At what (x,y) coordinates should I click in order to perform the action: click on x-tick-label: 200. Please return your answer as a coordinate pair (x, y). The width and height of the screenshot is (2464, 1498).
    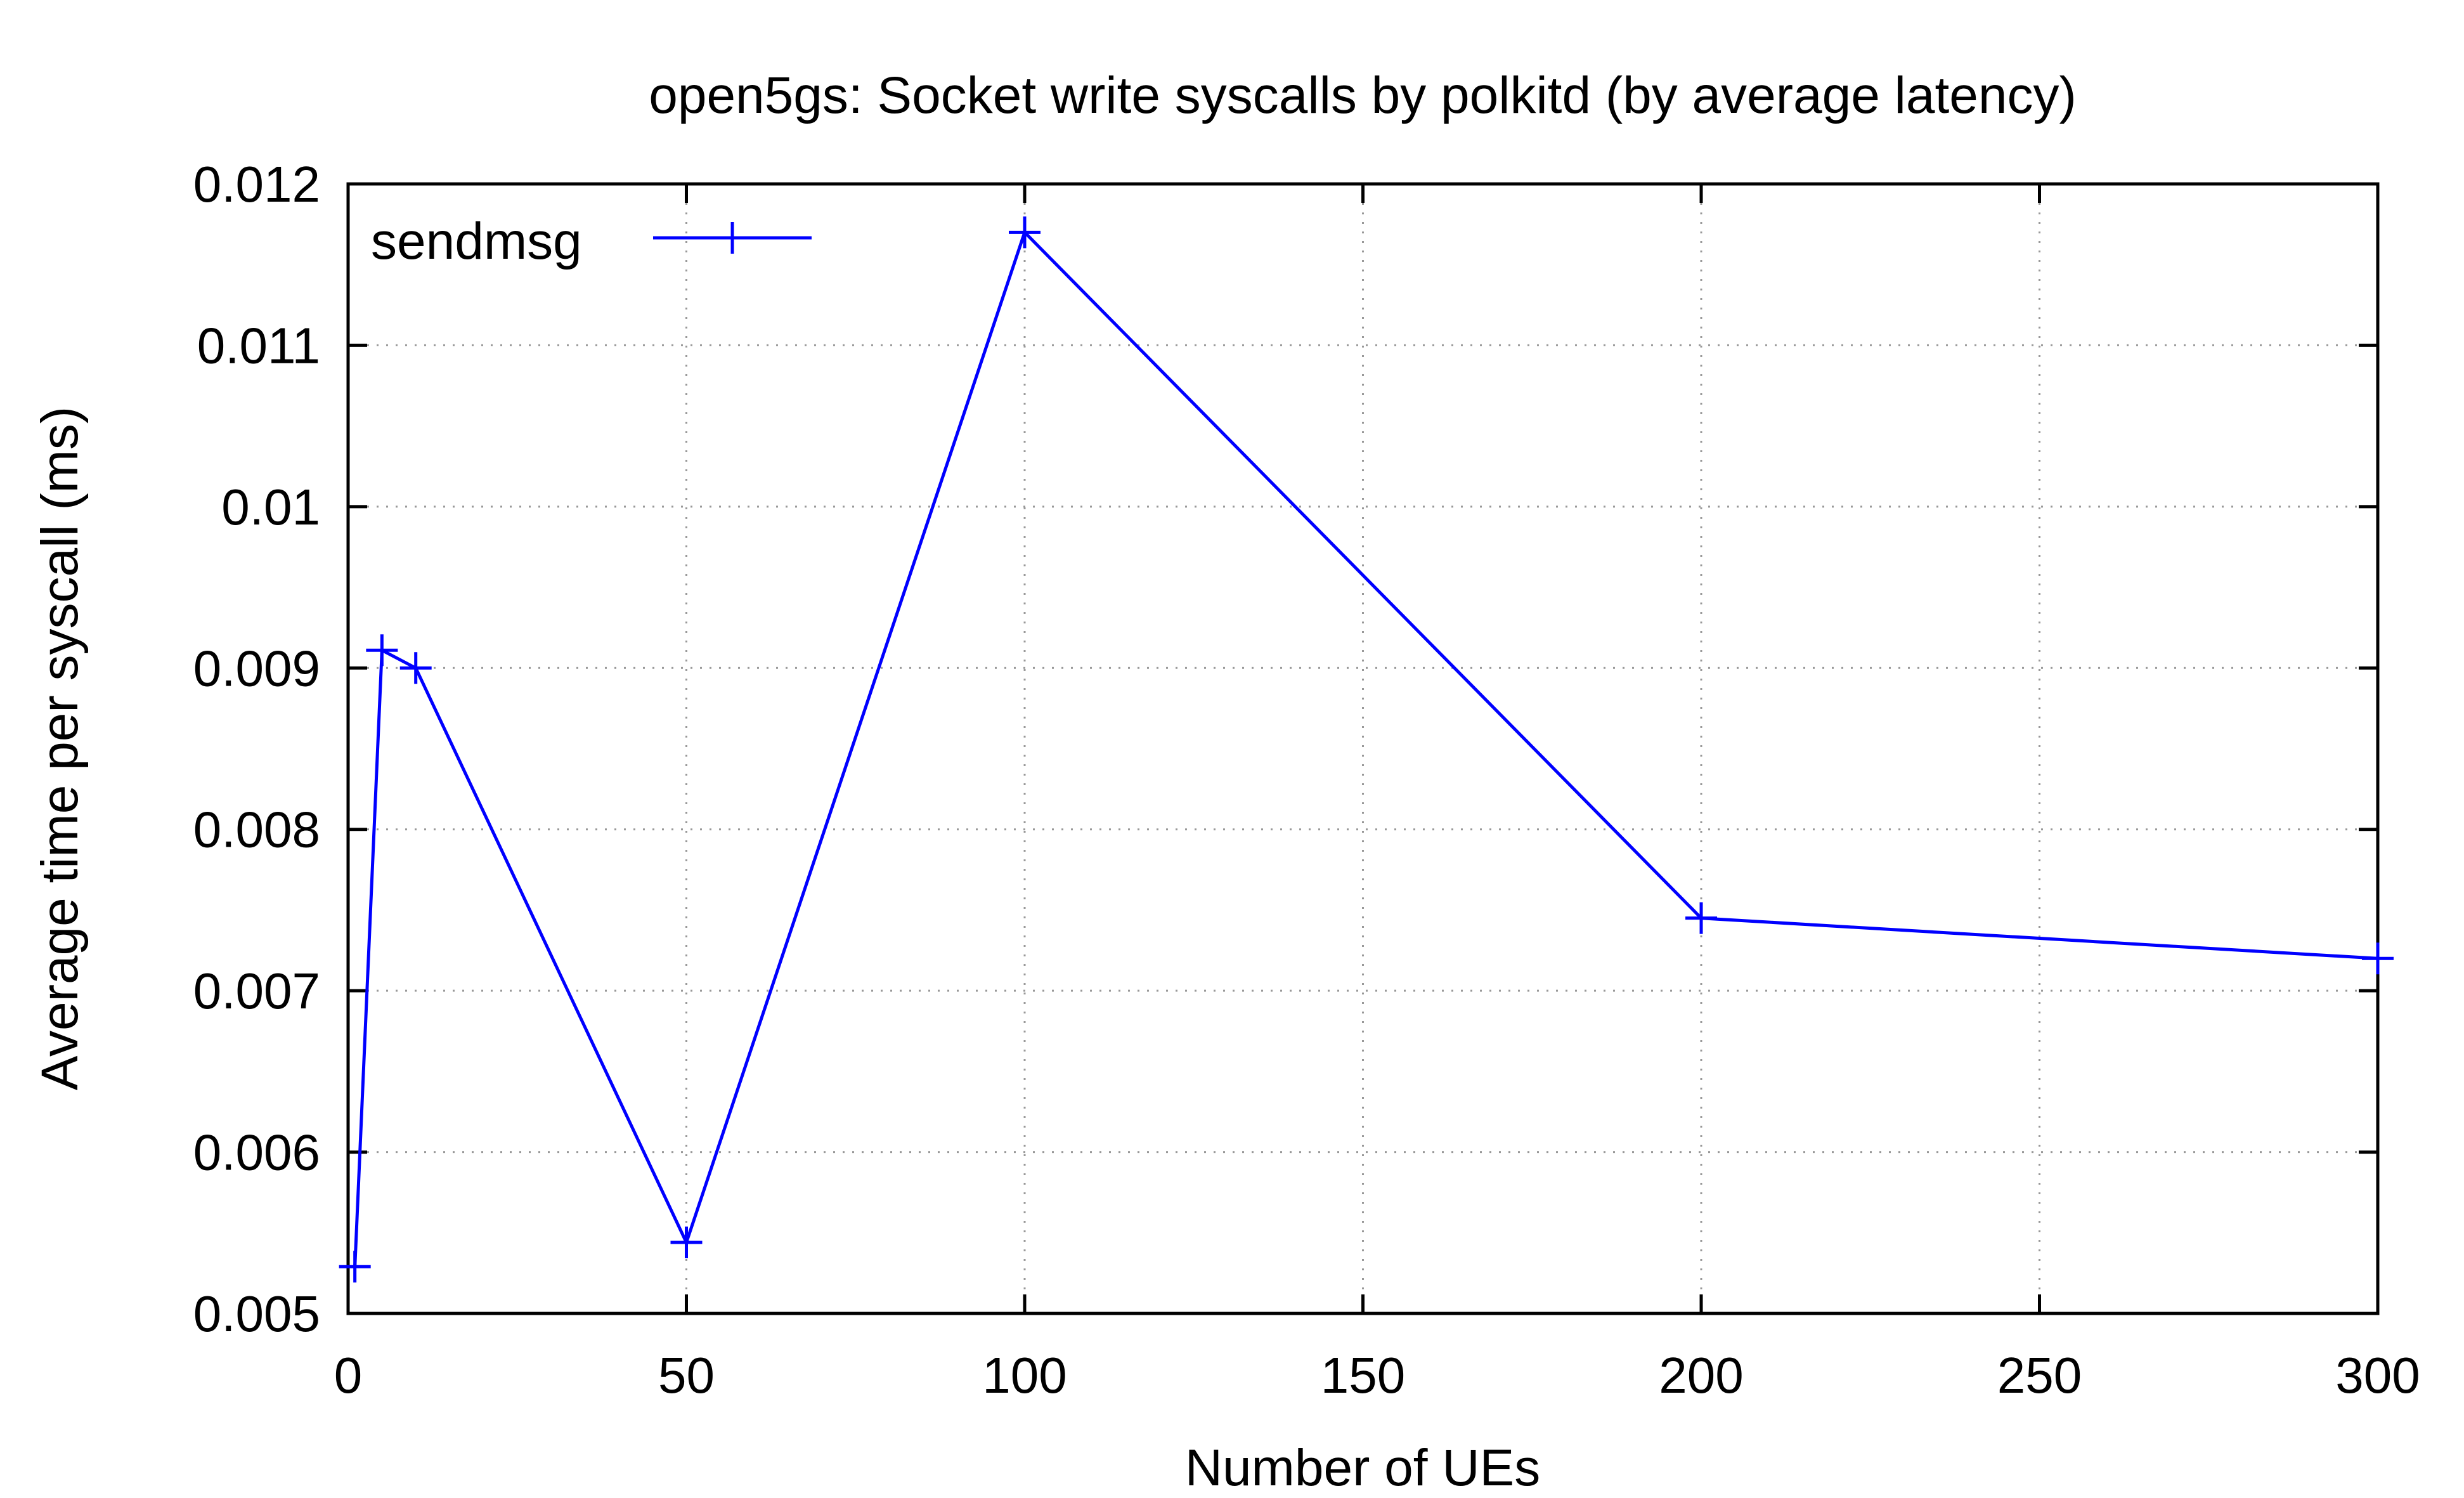
    Looking at the image, I should click on (1701, 1375).